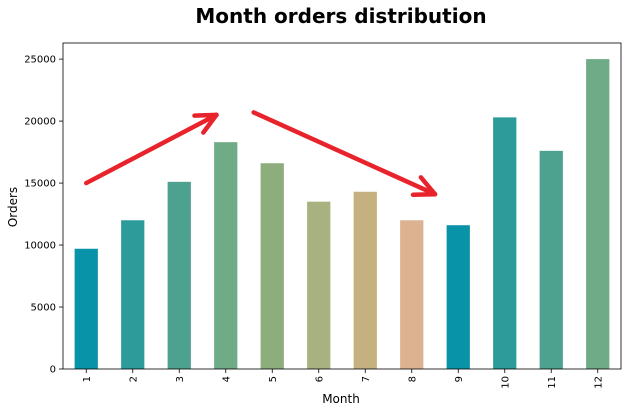 The width and height of the screenshot is (634, 410). What do you see at coordinates (226, 379) in the screenshot?
I see `x-tick-label: 4` at bounding box center [226, 379].